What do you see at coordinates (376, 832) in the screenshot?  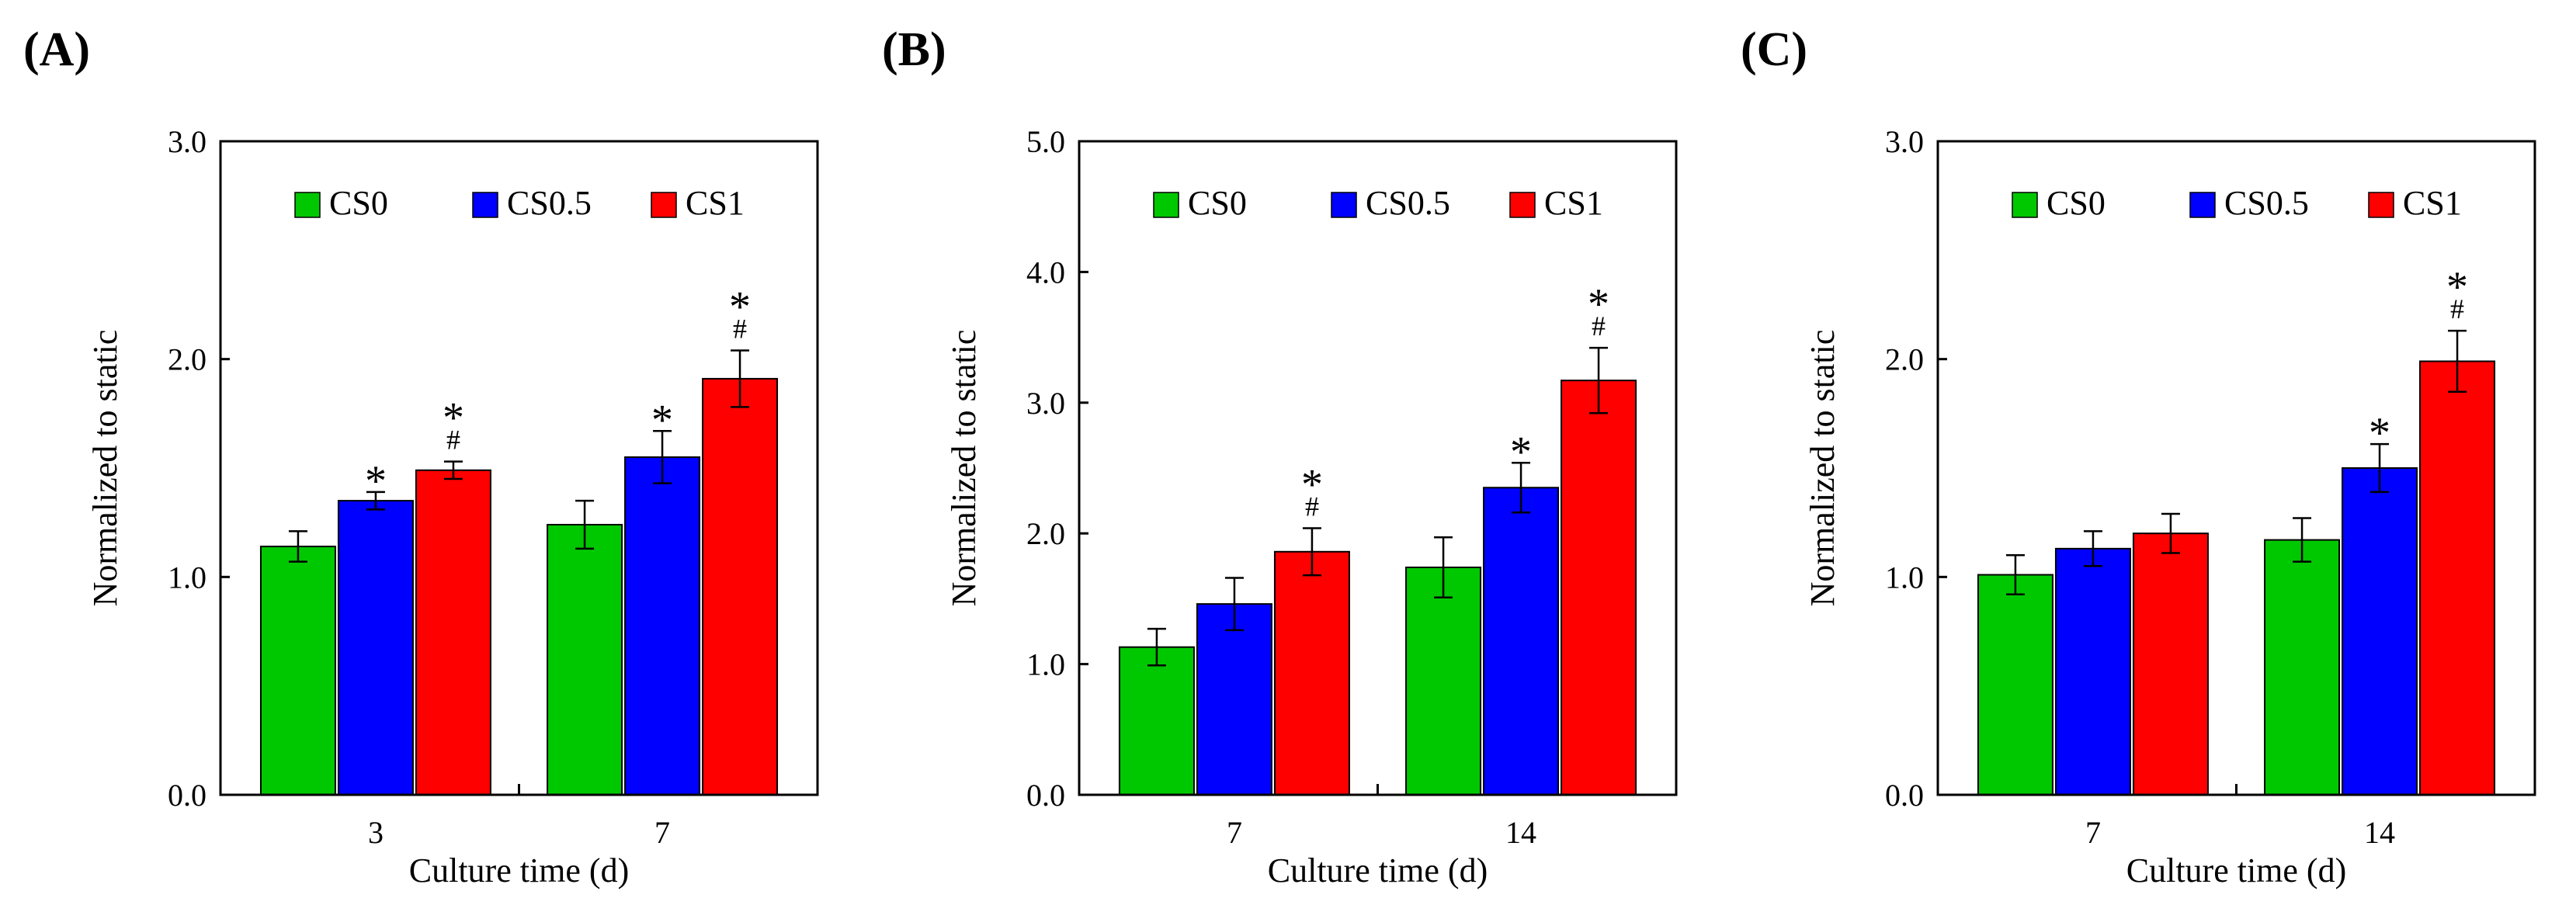 I see `x-tick-label: 3` at bounding box center [376, 832].